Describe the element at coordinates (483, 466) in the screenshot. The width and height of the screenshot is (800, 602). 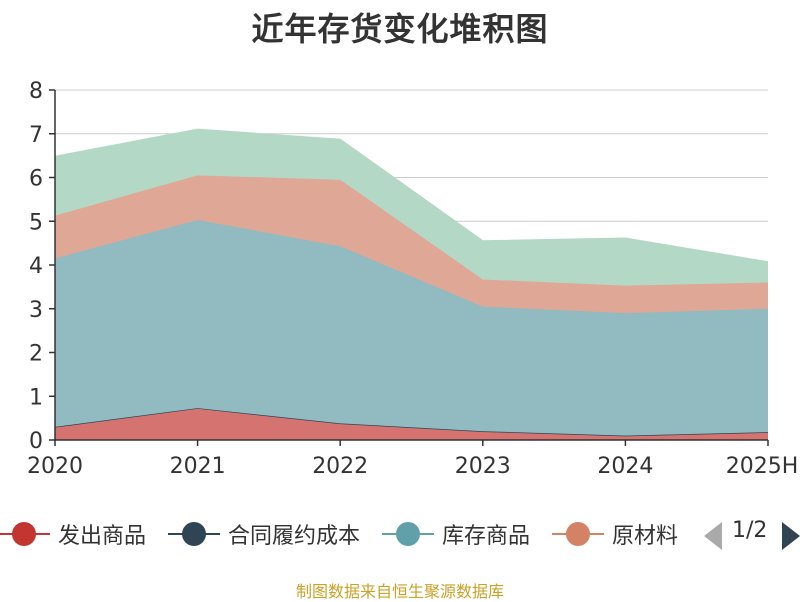
I see `x-tick-label: 2023` at that location.